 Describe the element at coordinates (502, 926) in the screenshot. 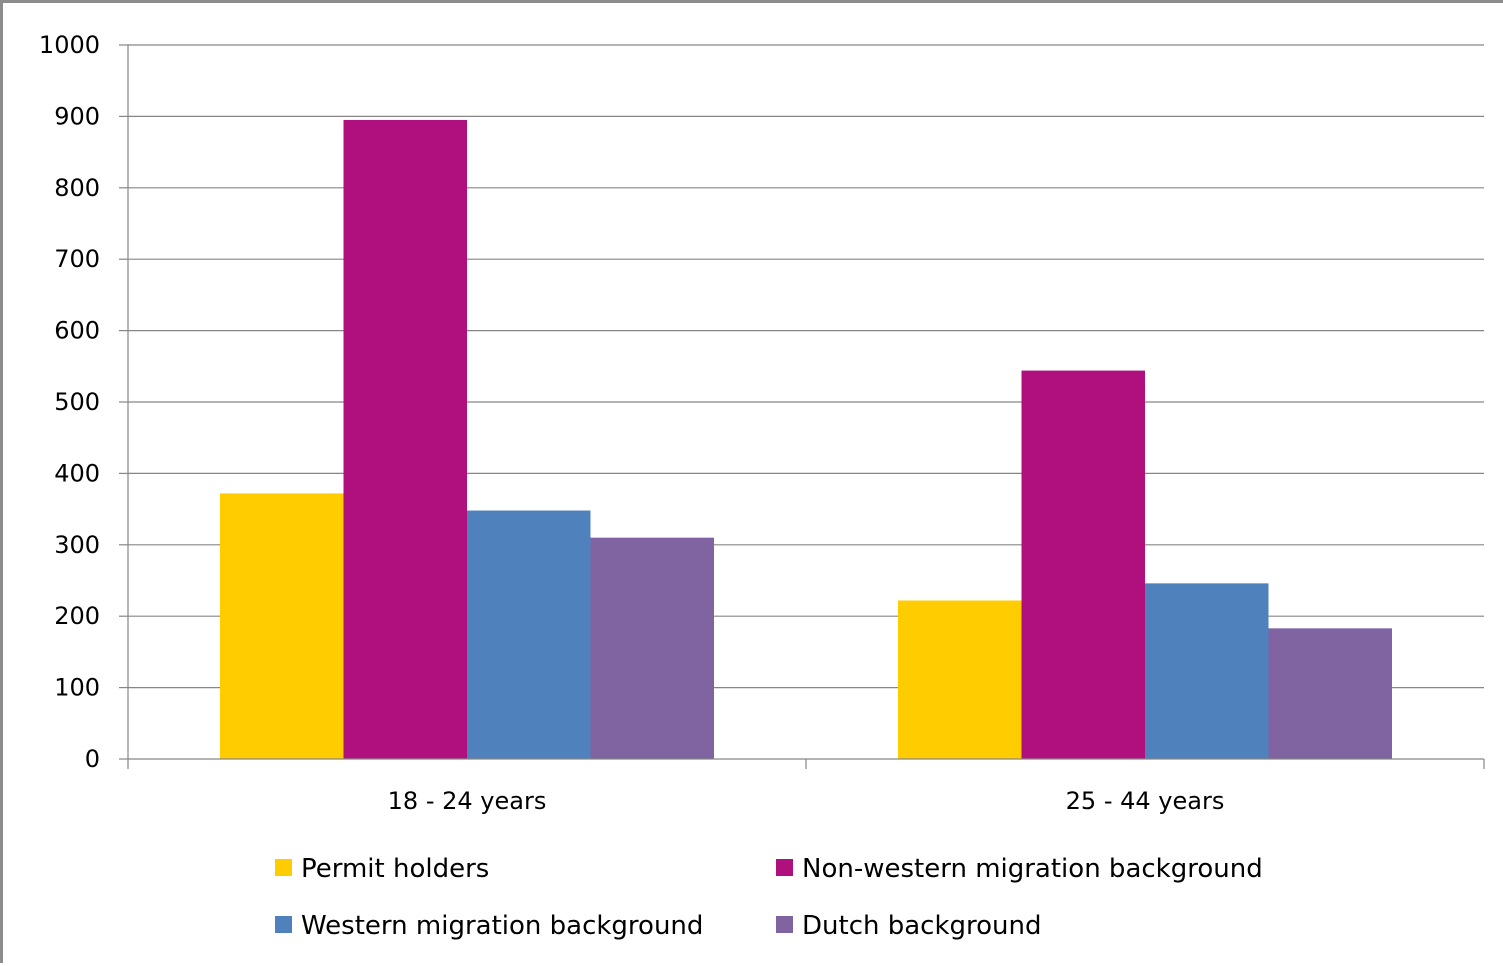

I see `legend-label: Western migration background` at that location.